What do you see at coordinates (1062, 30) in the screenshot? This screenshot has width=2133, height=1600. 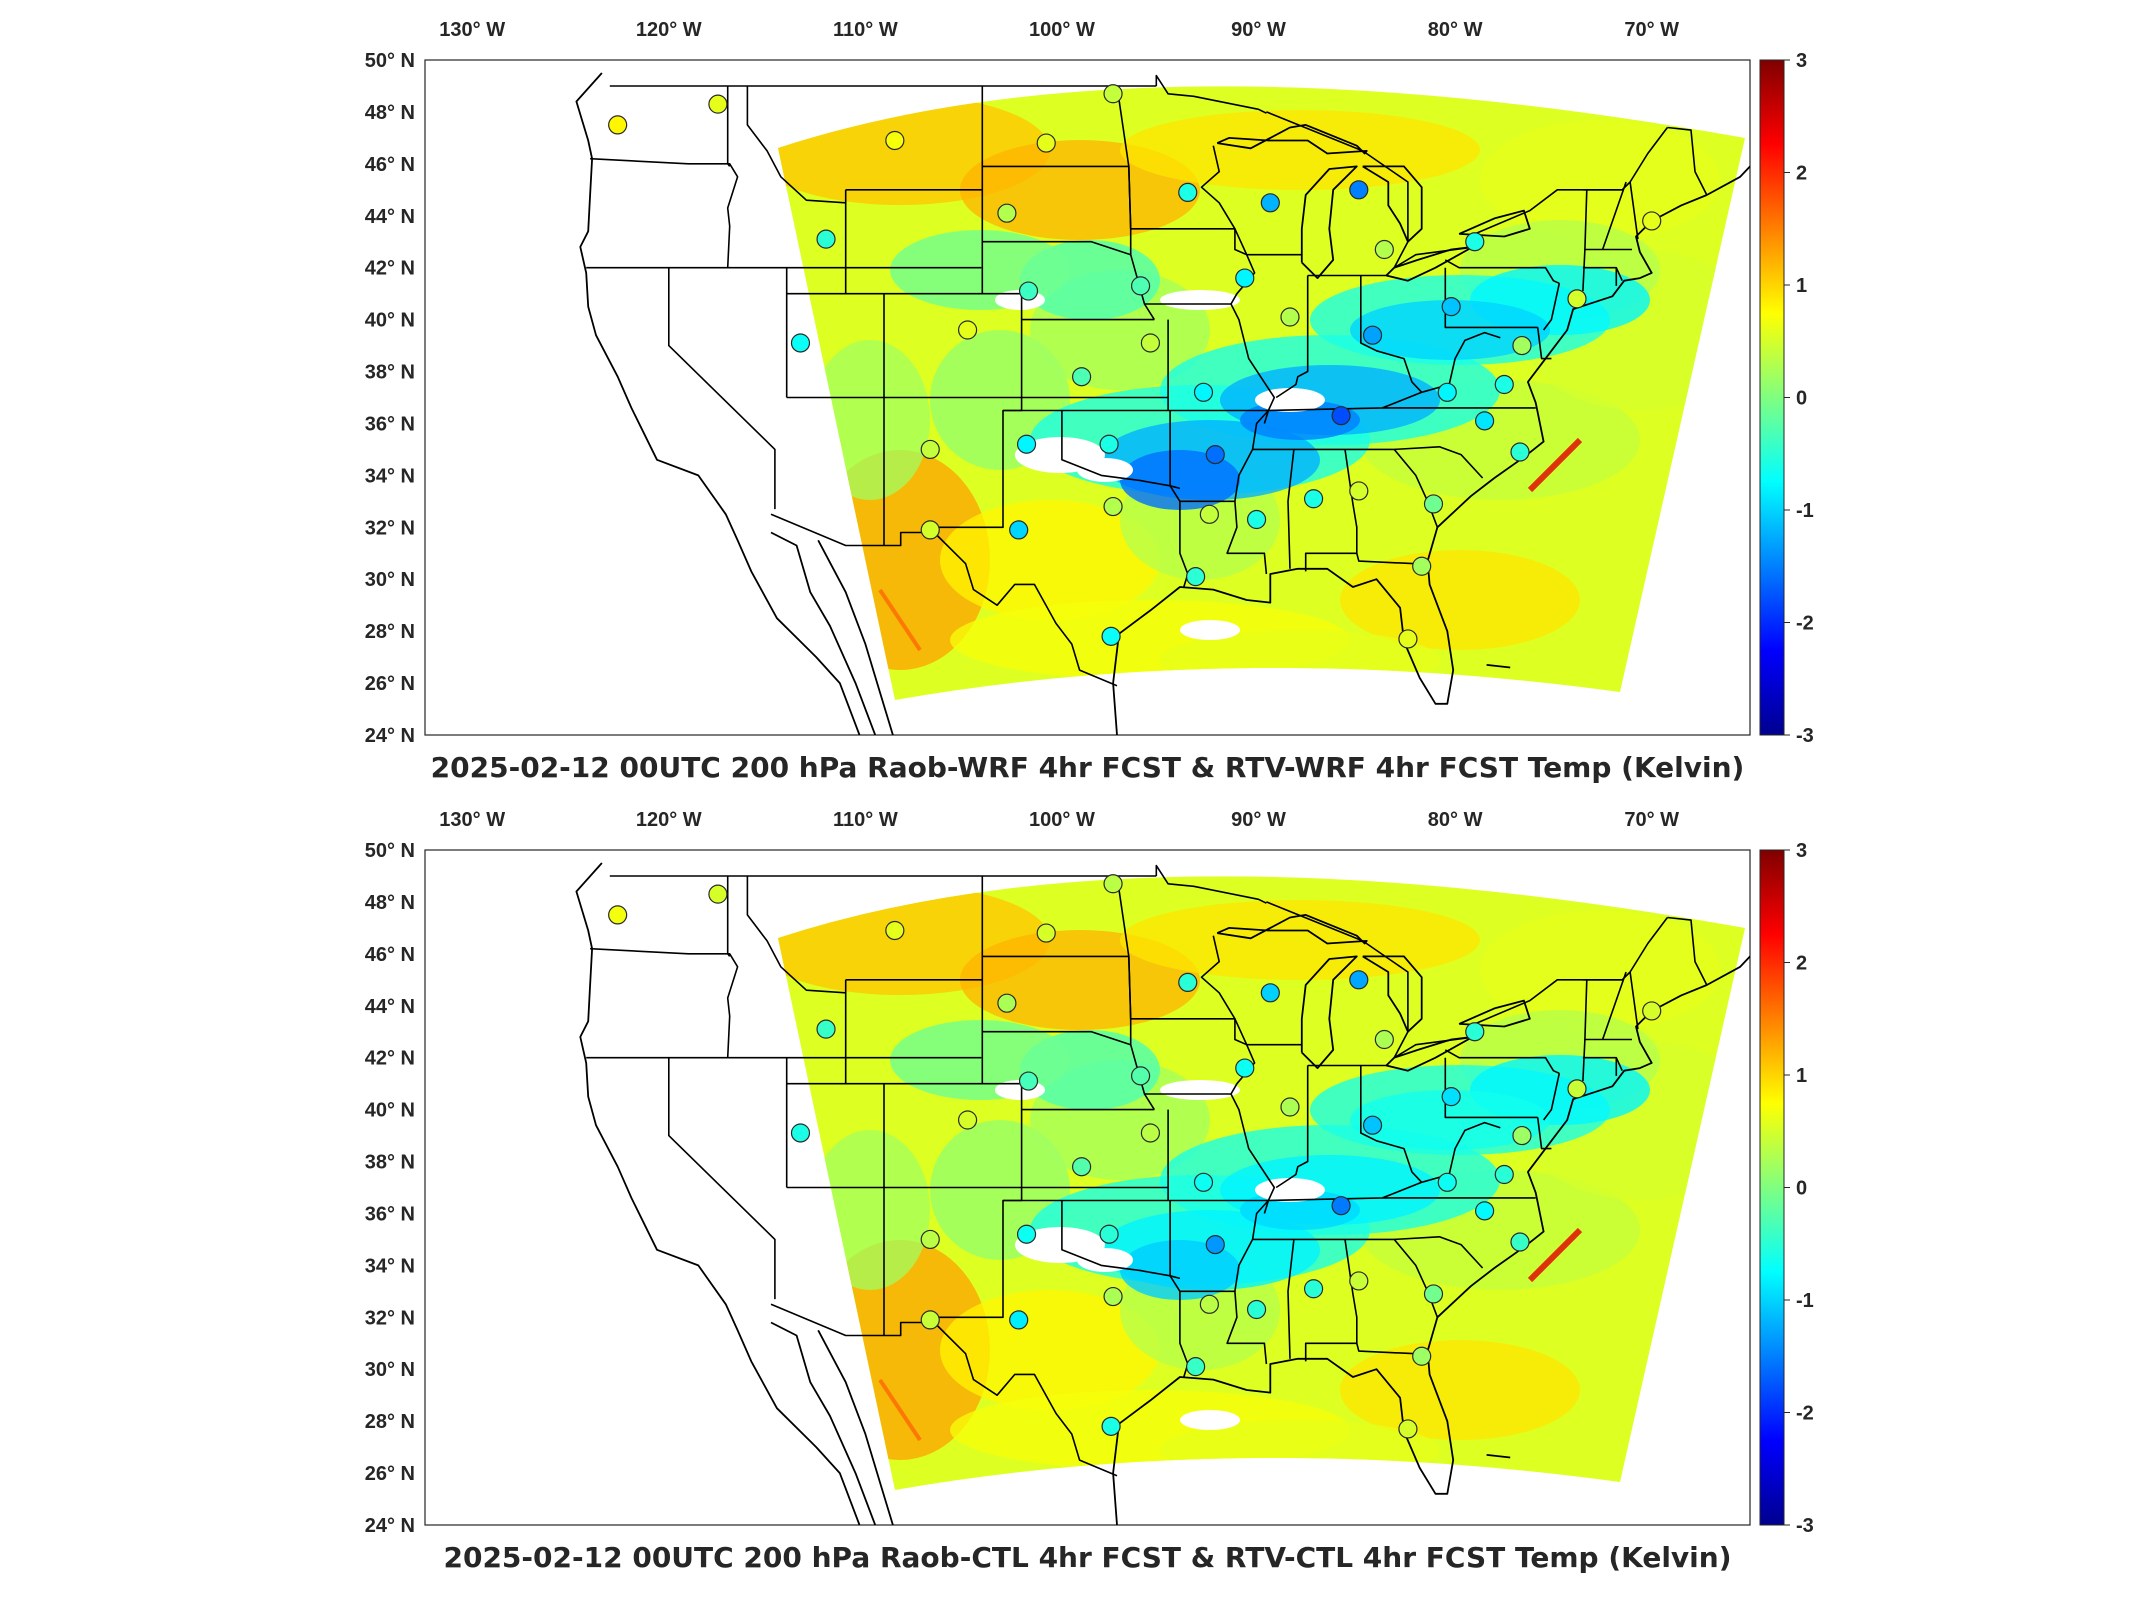 I see `lon-tick-label: 100° W` at bounding box center [1062, 30].